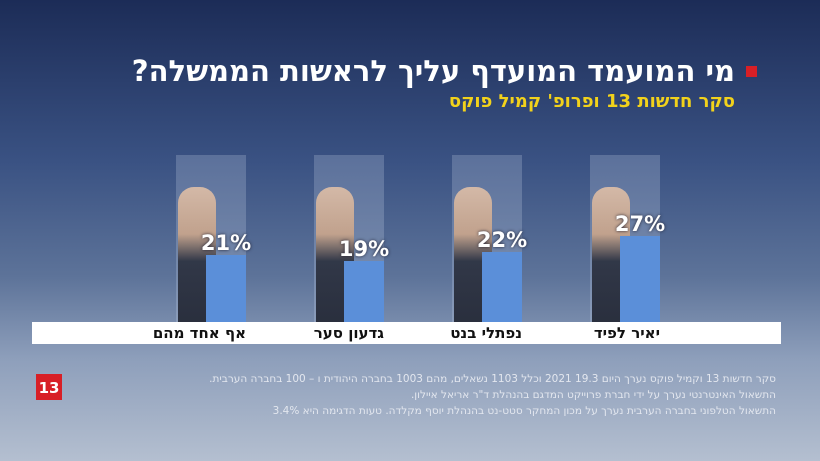  What do you see at coordinates (502, 239) in the screenshot?
I see `value-label: 22%` at bounding box center [502, 239].